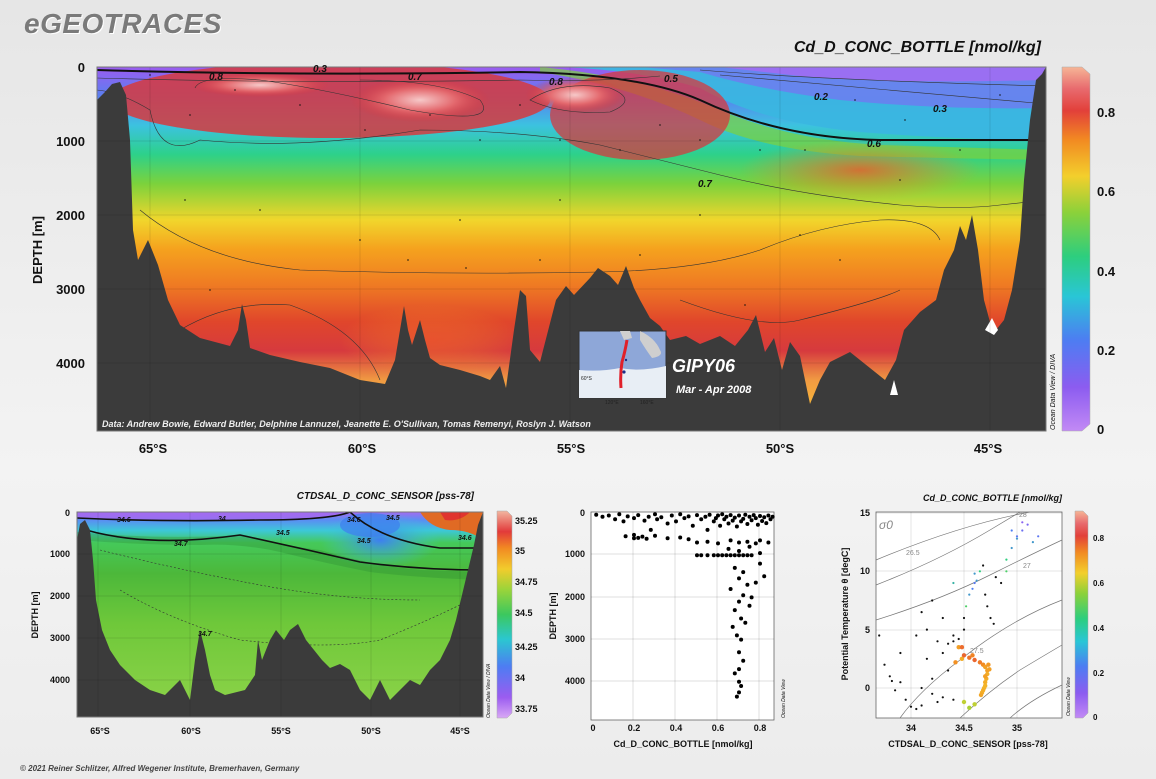 This screenshot has height=779, width=1156. What do you see at coordinates (1088, 251) in the screenshot?
I see `cd-colorbar: 0.8 0.6 0.4 0.2 0` at bounding box center [1088, 251].